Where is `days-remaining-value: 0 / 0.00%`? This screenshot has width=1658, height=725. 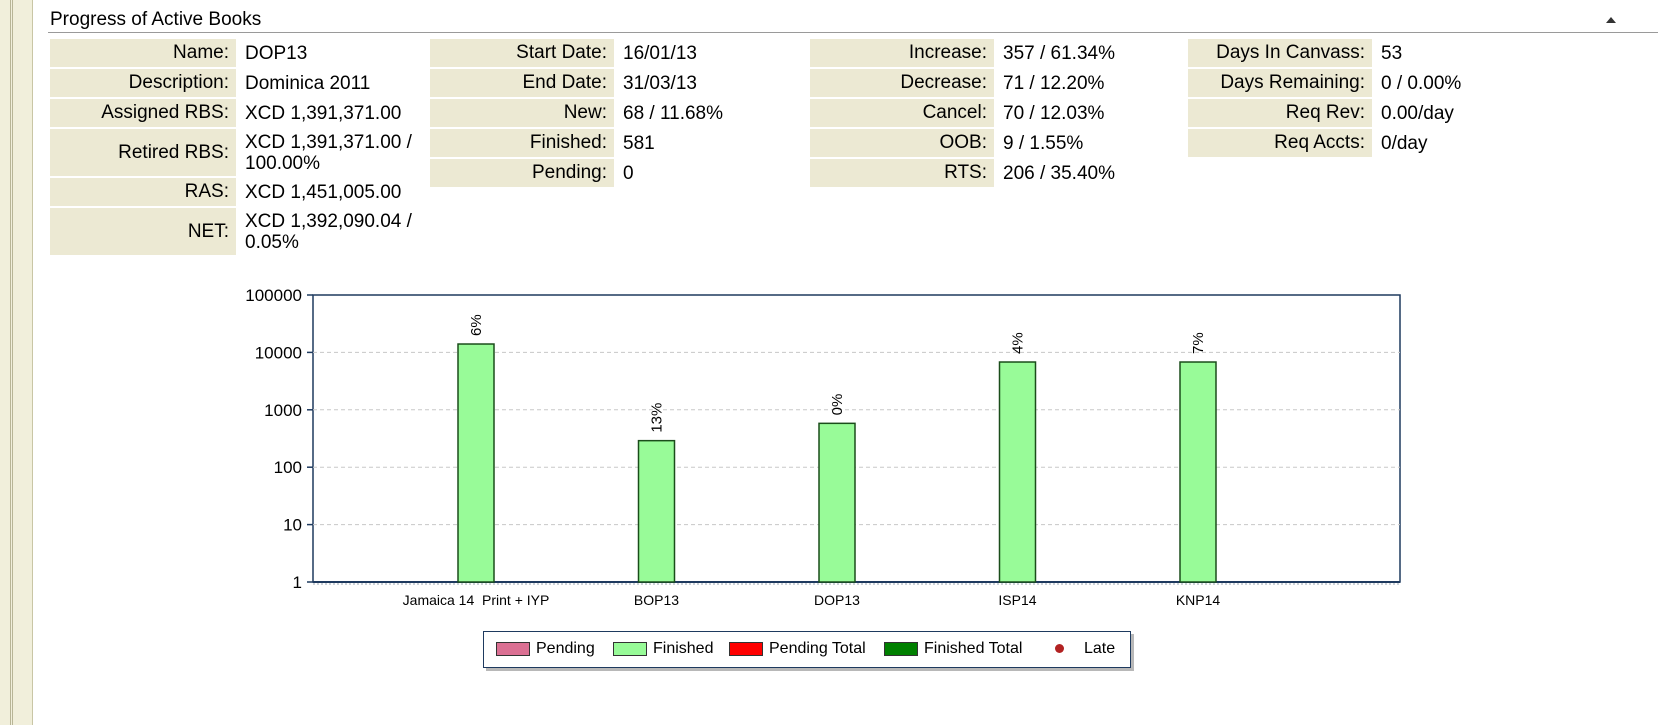
days-remaining-value: 0 / 0.00% is located at coordinates (1421, 83).